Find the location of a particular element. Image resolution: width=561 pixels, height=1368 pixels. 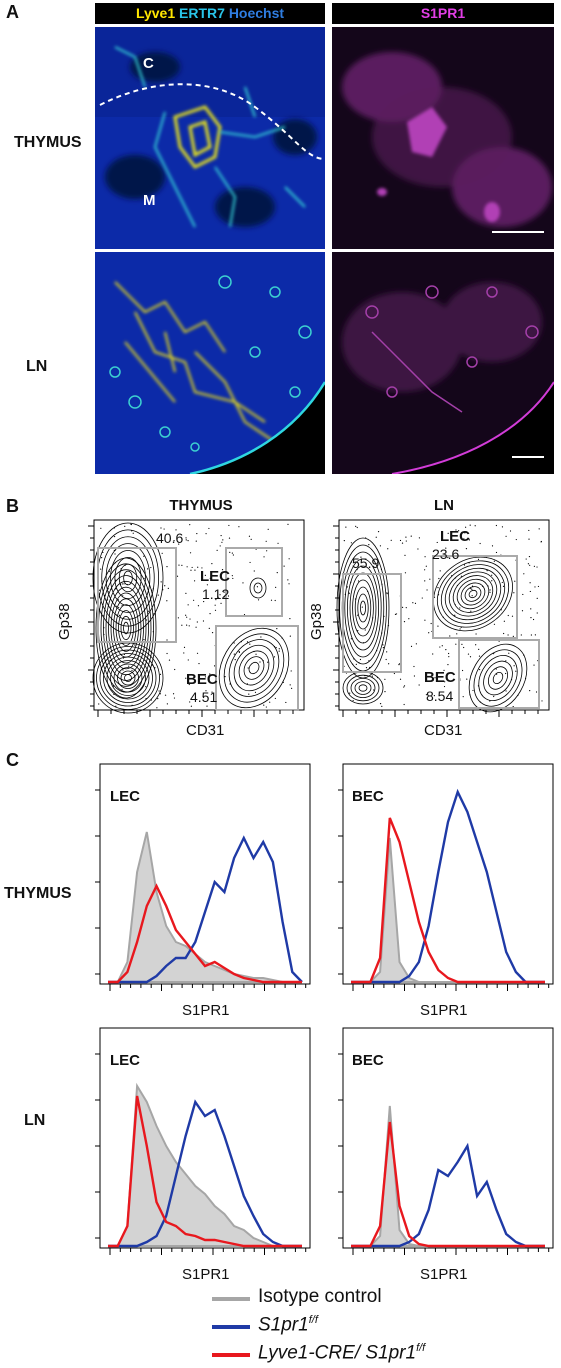

thymus-merge-micrograph: C M is located at coordinates (210, 138).